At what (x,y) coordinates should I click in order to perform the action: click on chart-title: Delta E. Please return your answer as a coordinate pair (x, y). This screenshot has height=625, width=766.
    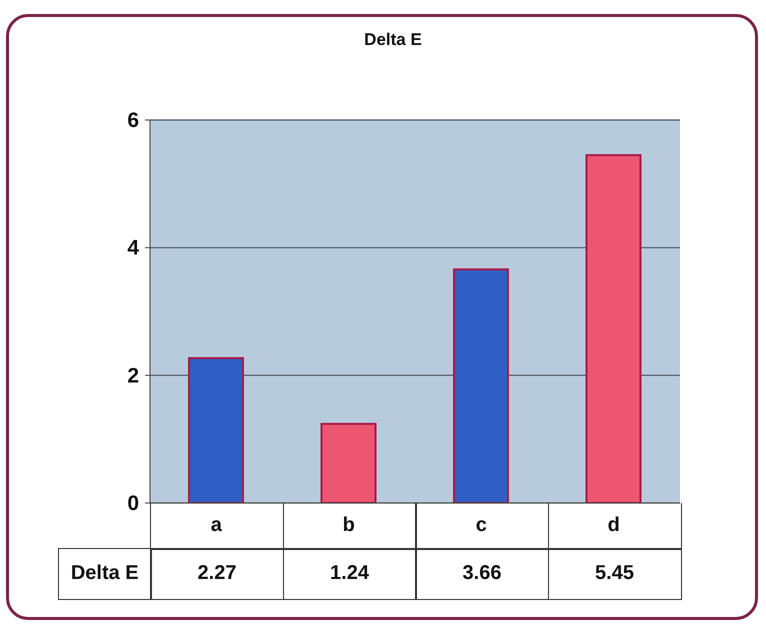
    Looking at the image, I should click on (393, 40).